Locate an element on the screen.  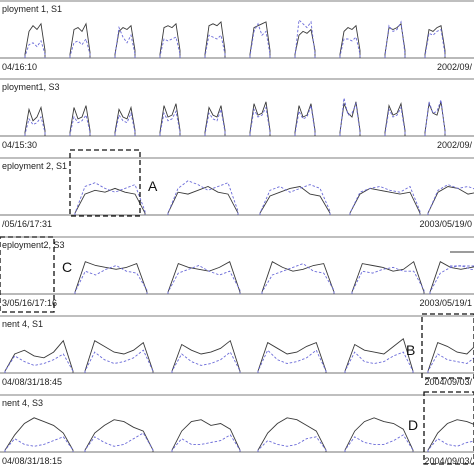
trace-dashed-p5-e1 is located at coordinates (39, 363).